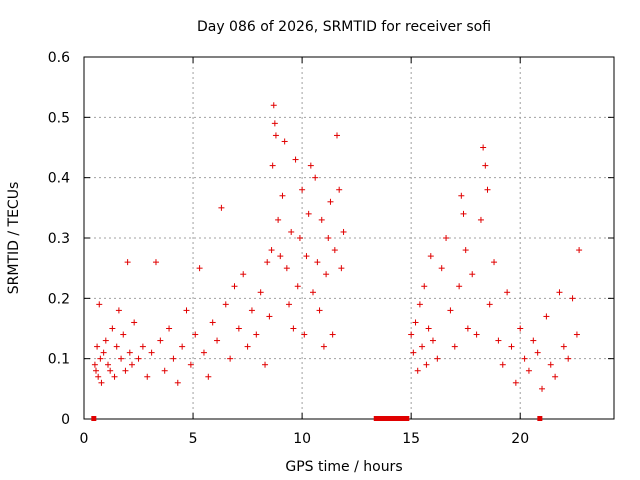  Describe the element at coordinates (84, 439) in the screenshot. I see `x-tick-label: 0` at that location.